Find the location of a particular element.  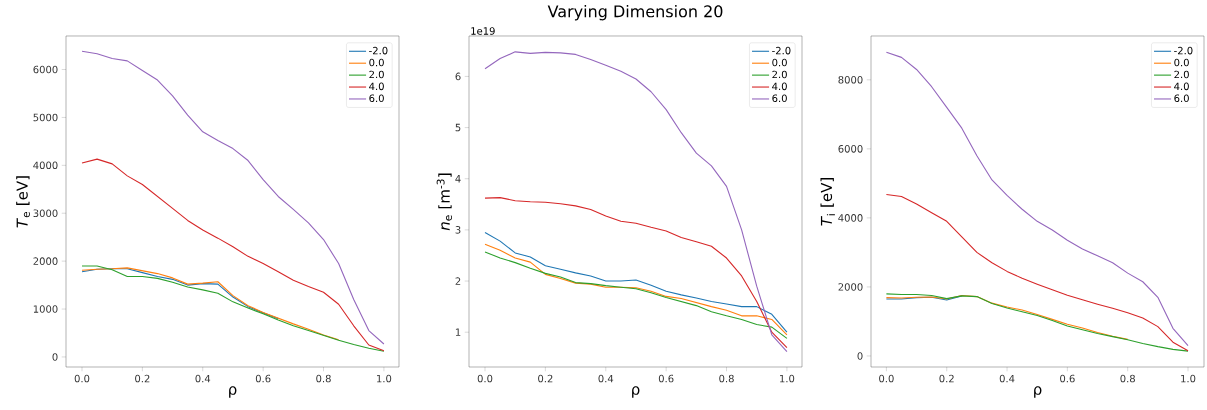

y-tick-label: 3 is located at coordinates (458, 230).